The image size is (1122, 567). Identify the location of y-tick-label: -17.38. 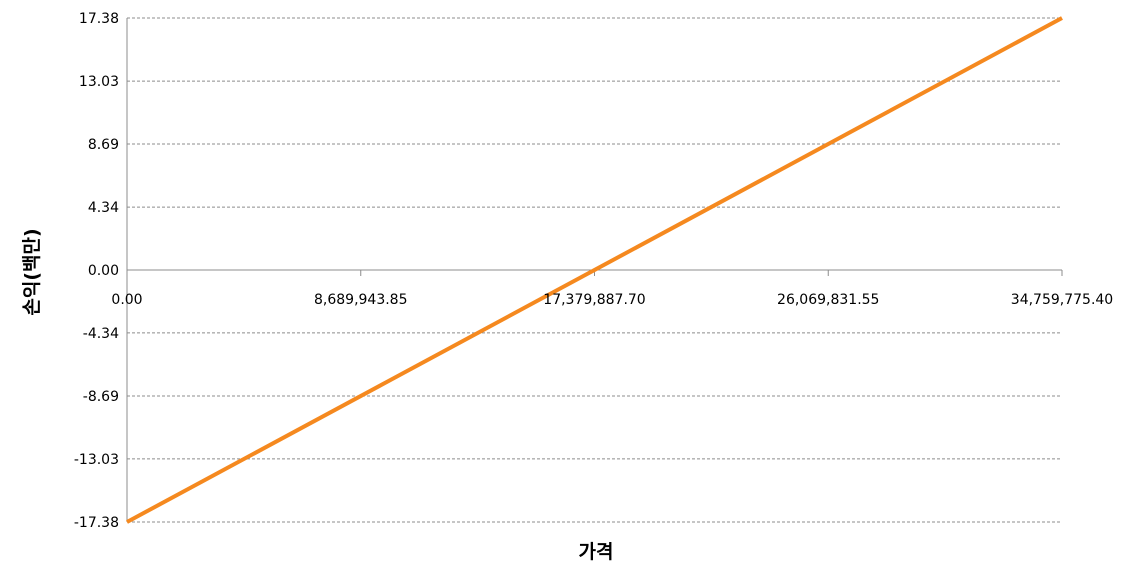
(96, 523).